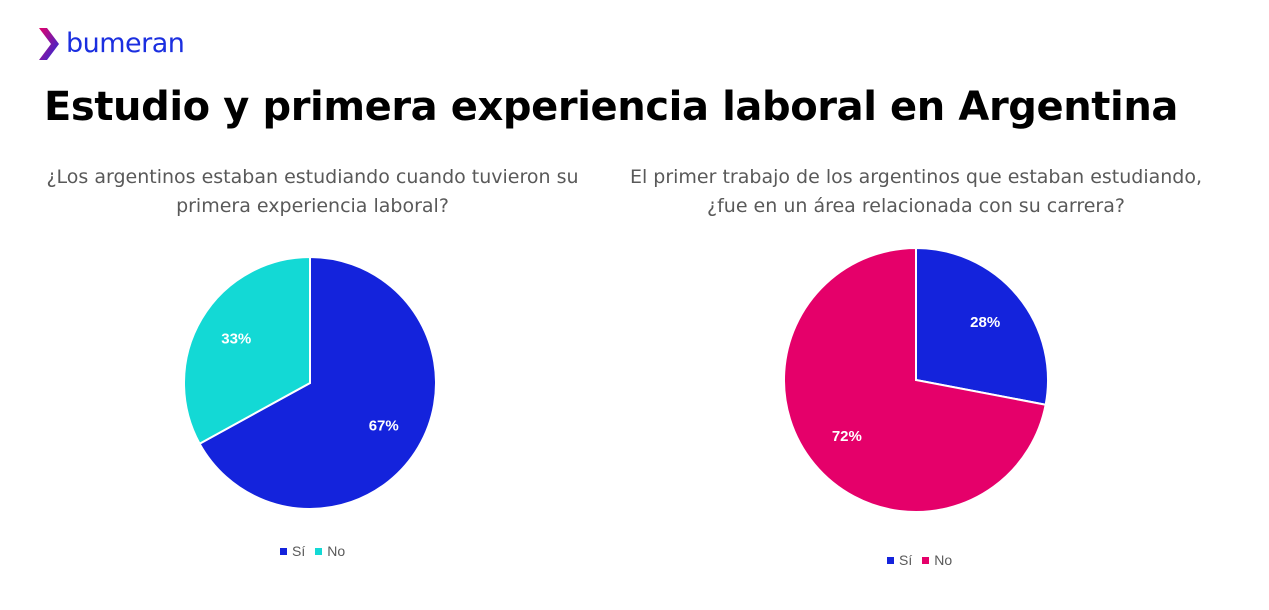 The height and width of the screenshot is (610, 1269). What do you see at coordinates (919, 560) in the screenshot?
I see `chart-2-legend: Sí No` at bounding box center [919, 560].